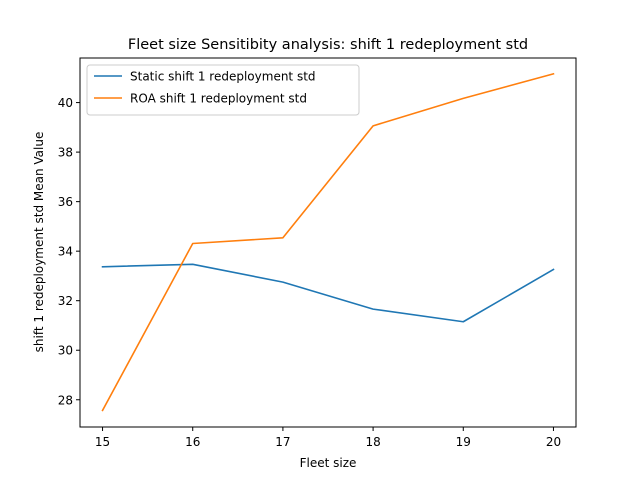 Image resolution: width=640 pixels, height=480 pixels. I want to click on series-line-static, so click(328, 293).